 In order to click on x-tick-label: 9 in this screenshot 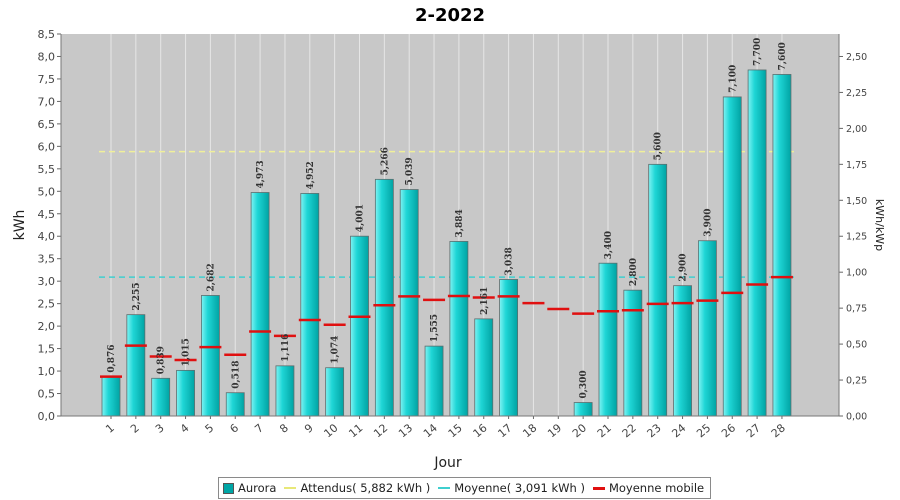, I will do `click(309, 428)`.